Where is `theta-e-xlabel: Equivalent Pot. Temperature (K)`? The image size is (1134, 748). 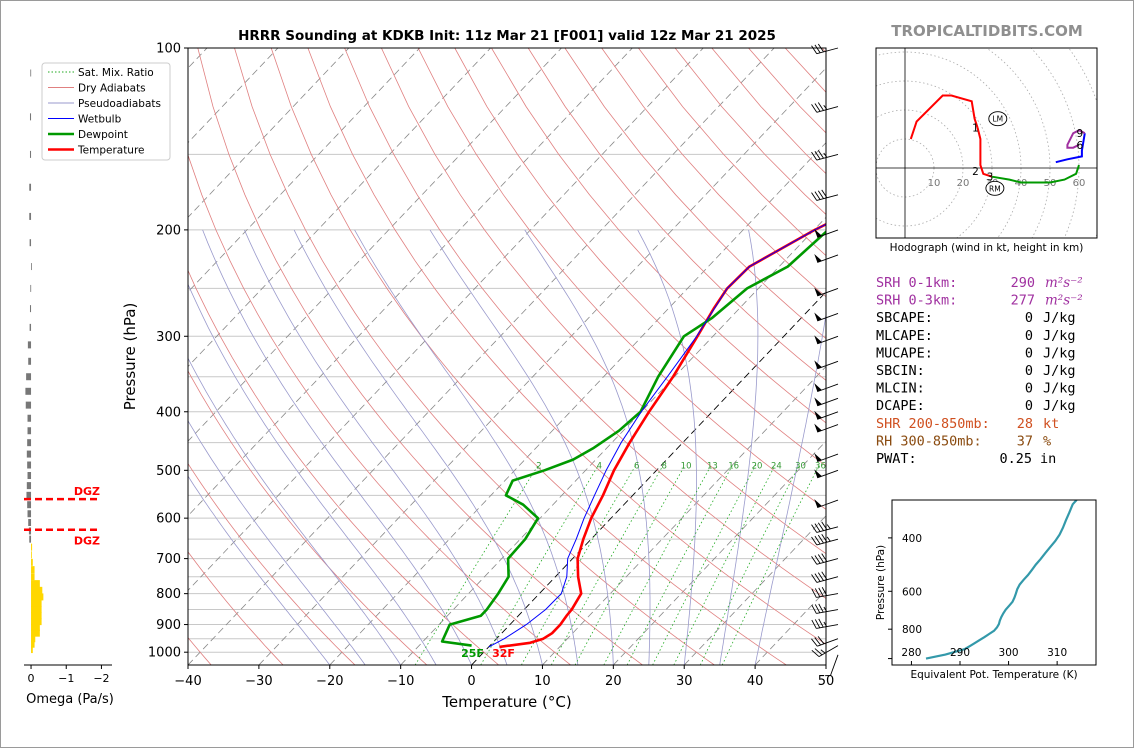
theta-e-xlabel: Equivalent Pot. Temperature (K) is located at coordinates (993, 675).